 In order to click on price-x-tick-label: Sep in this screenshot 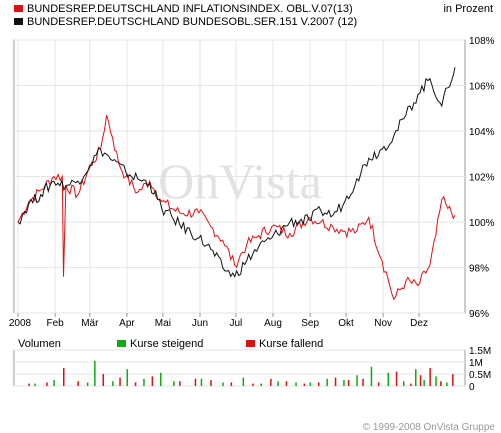, I will do `click(310, 323)`.